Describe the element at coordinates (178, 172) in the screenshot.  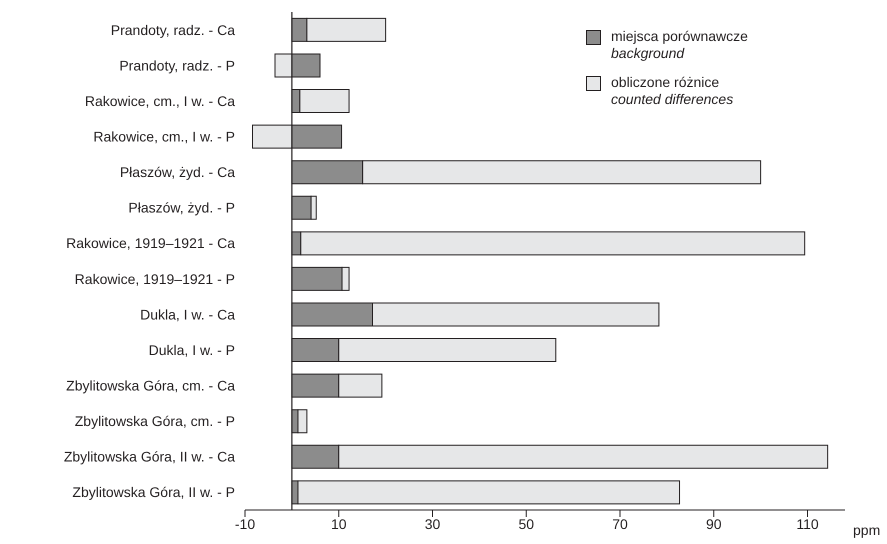
I see `y-tick-label: Płaszów, żyd. - Ca` at that location.